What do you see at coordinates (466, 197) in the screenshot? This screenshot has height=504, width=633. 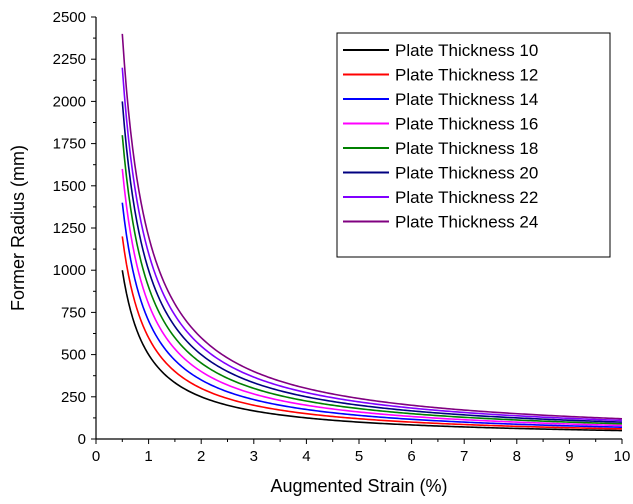 I see `legend-label-22: Plate Thickness 22` at bounding box center [466, 197].